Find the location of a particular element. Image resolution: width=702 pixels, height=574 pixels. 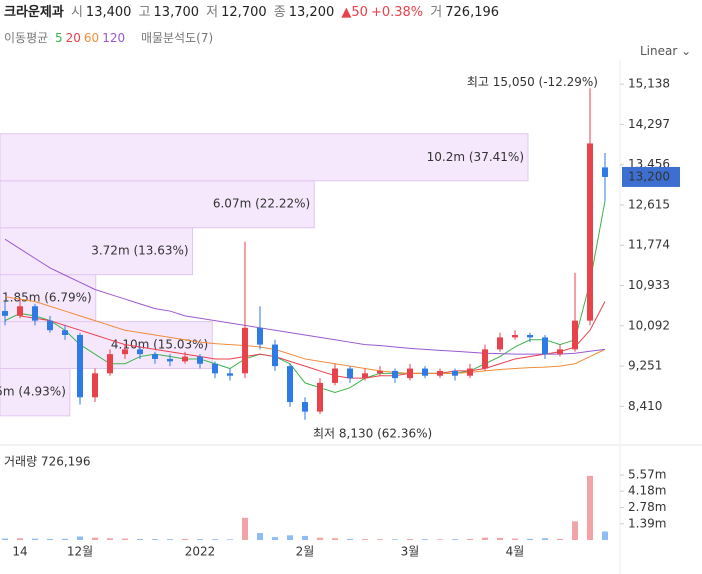

profile-label: 1.85m (6.79%) is located at coordinates (47, 298).